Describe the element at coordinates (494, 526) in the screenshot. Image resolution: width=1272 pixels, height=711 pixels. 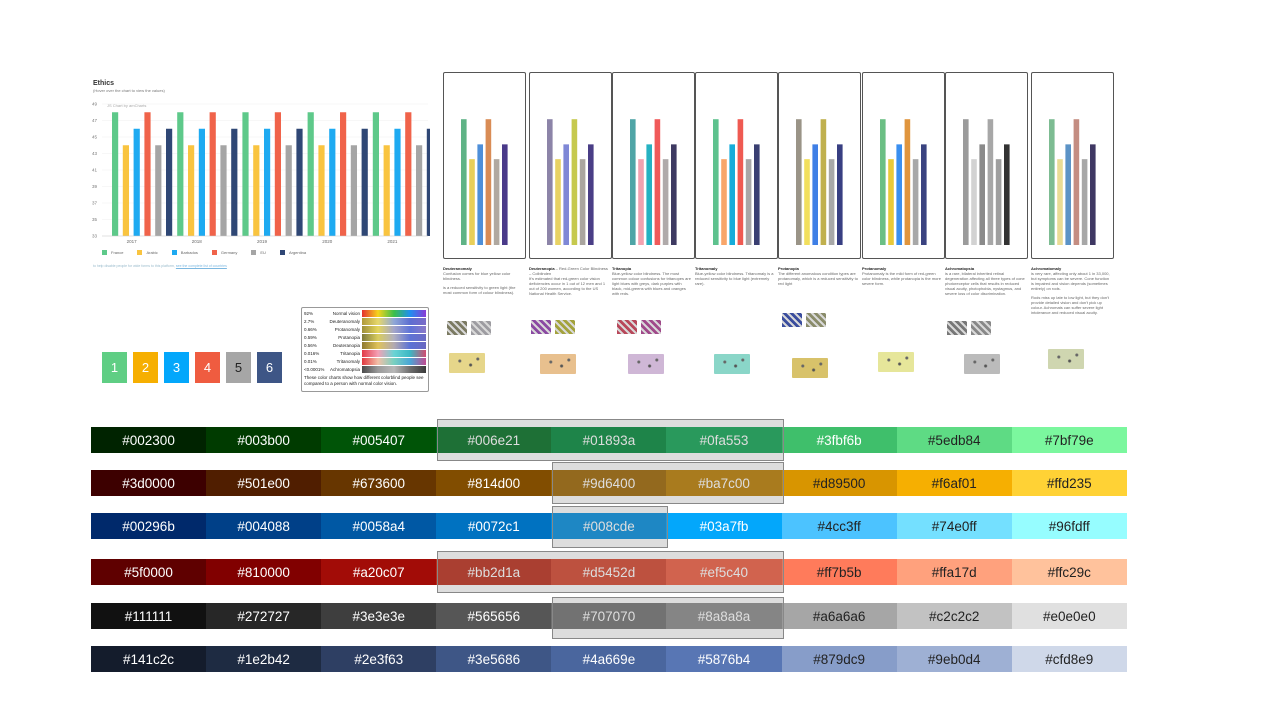
I see `palette-swatch: #0072c1` at that location.